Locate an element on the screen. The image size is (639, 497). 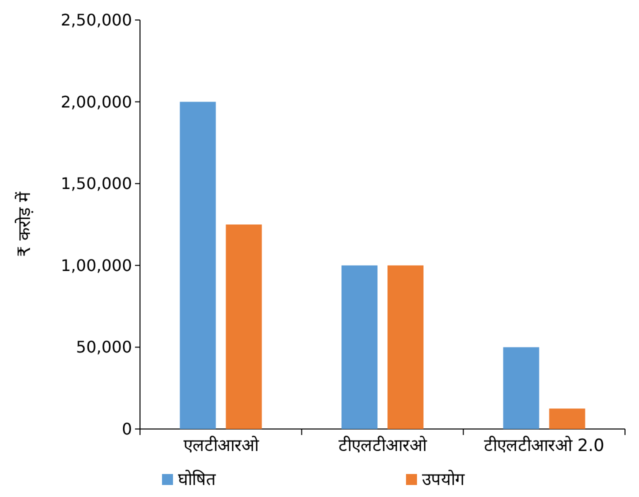
y-tick-label: 1,00,000 is located at coordinates (96, 265).